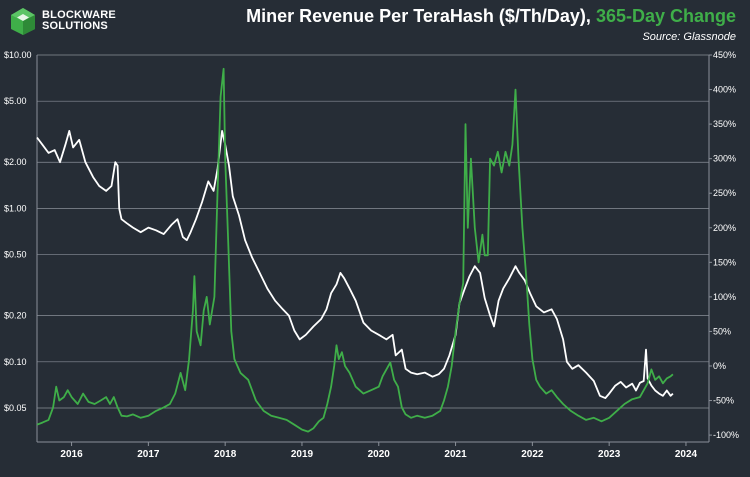  Describe the element at coordinates (15, 408) in the screenshot. I see `left-tick-label: $0.05` at that location.